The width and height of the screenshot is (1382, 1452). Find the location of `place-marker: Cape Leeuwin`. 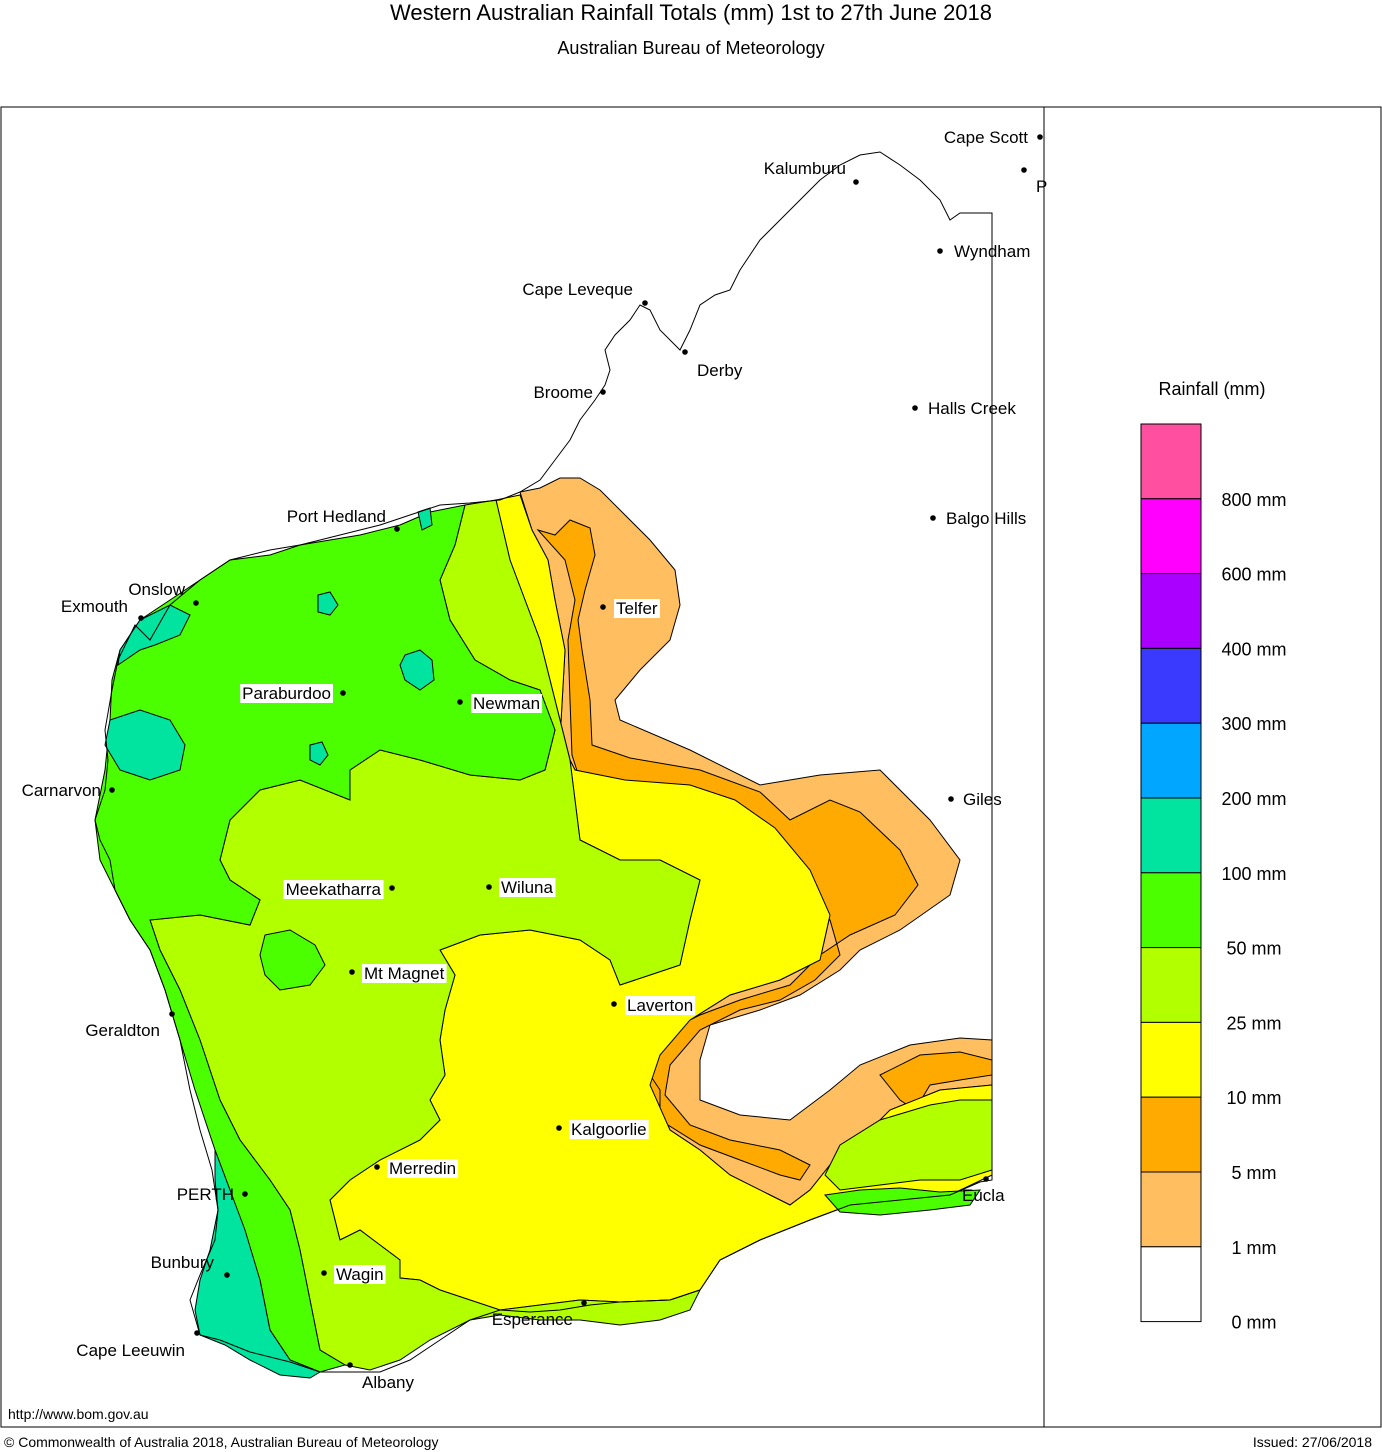

place-marker: Cape Leeuwin is located at coordinates (138, 1345).